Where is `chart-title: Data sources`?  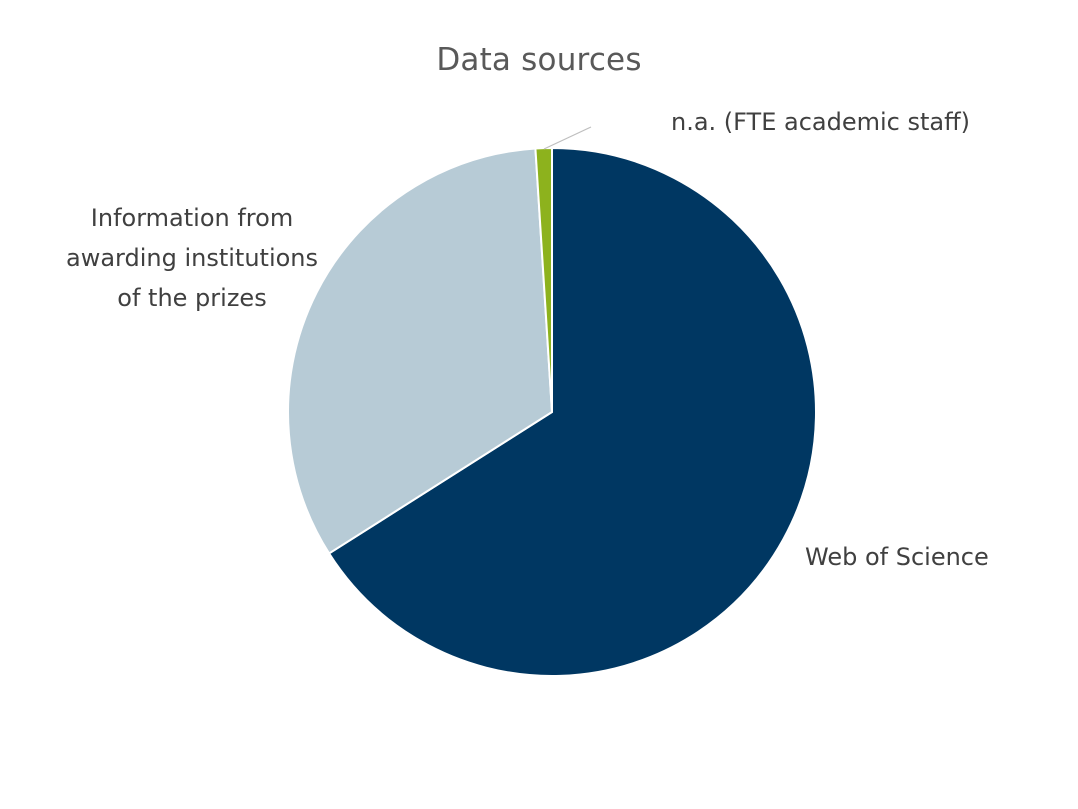 chart-title: Data sources is located at coordinates (539, 60).